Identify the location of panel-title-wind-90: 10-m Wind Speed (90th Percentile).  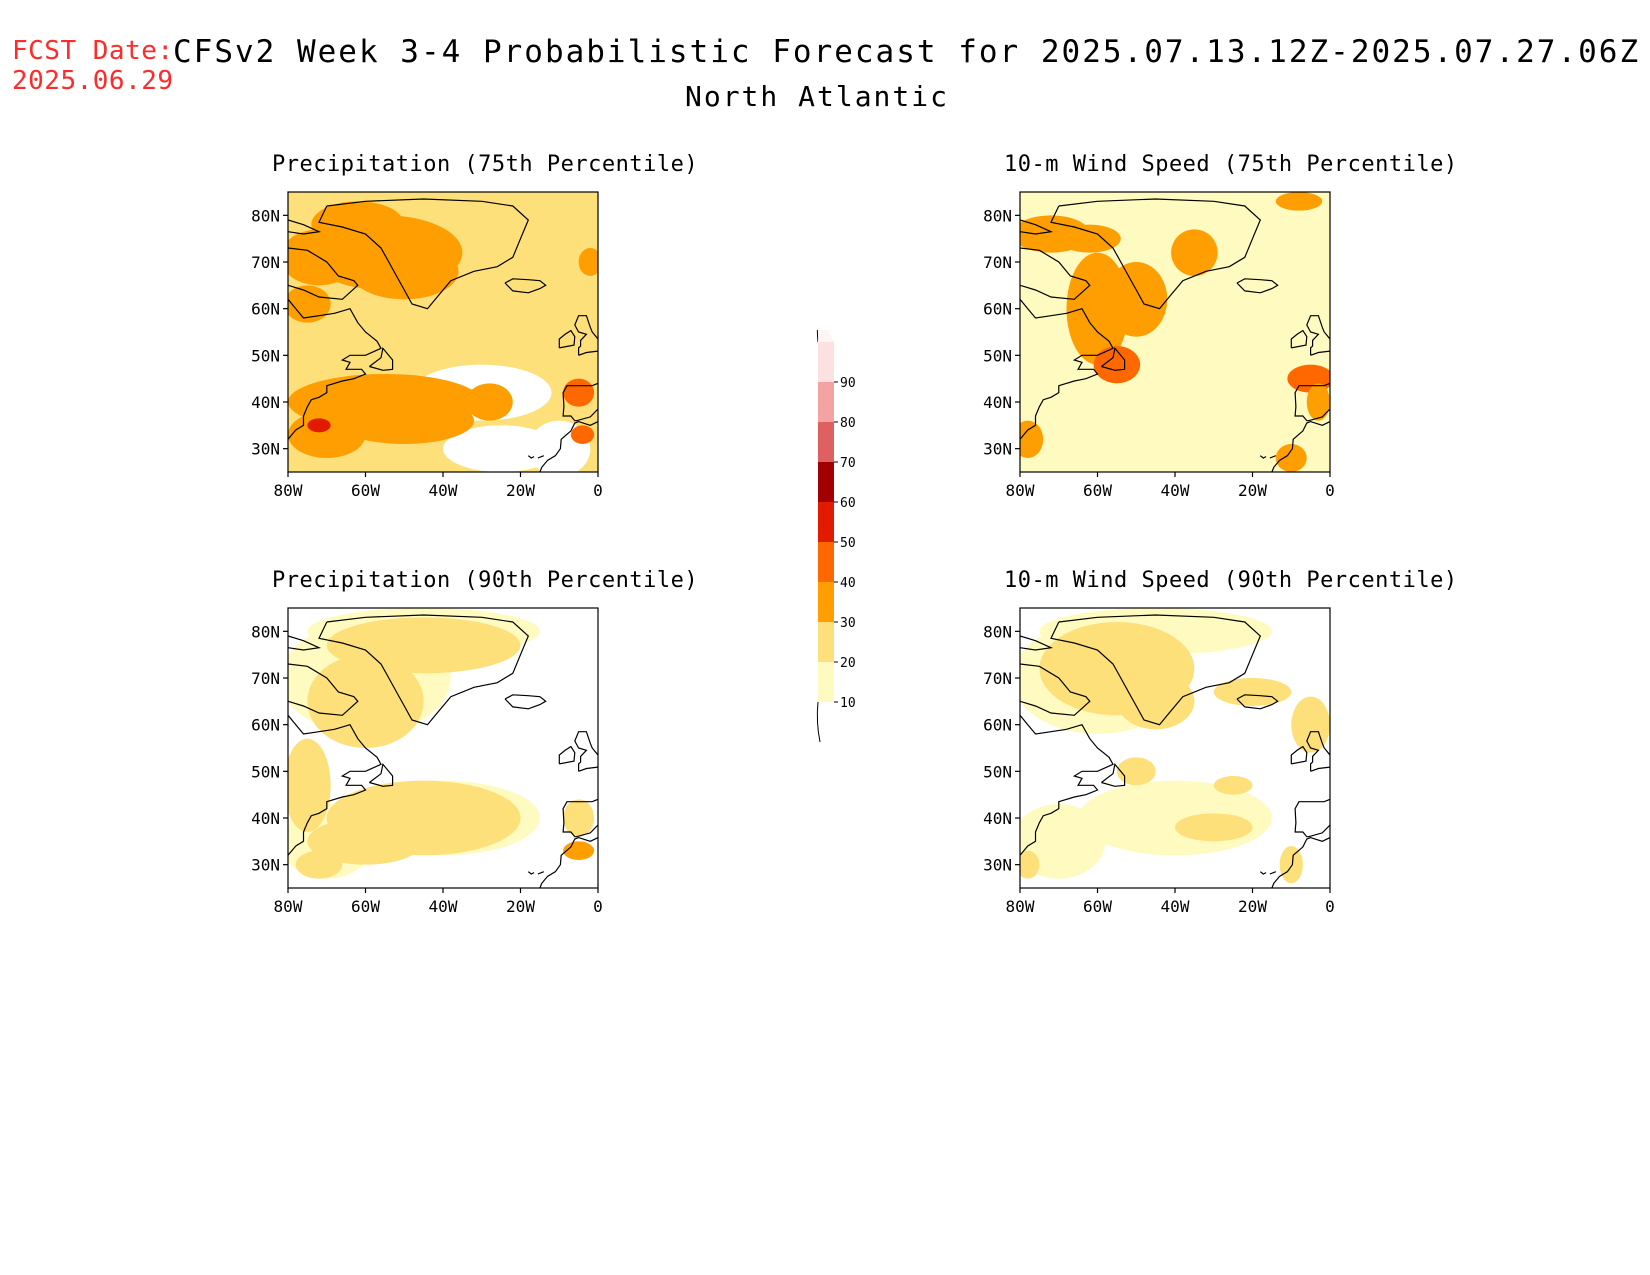
(1231, 580).